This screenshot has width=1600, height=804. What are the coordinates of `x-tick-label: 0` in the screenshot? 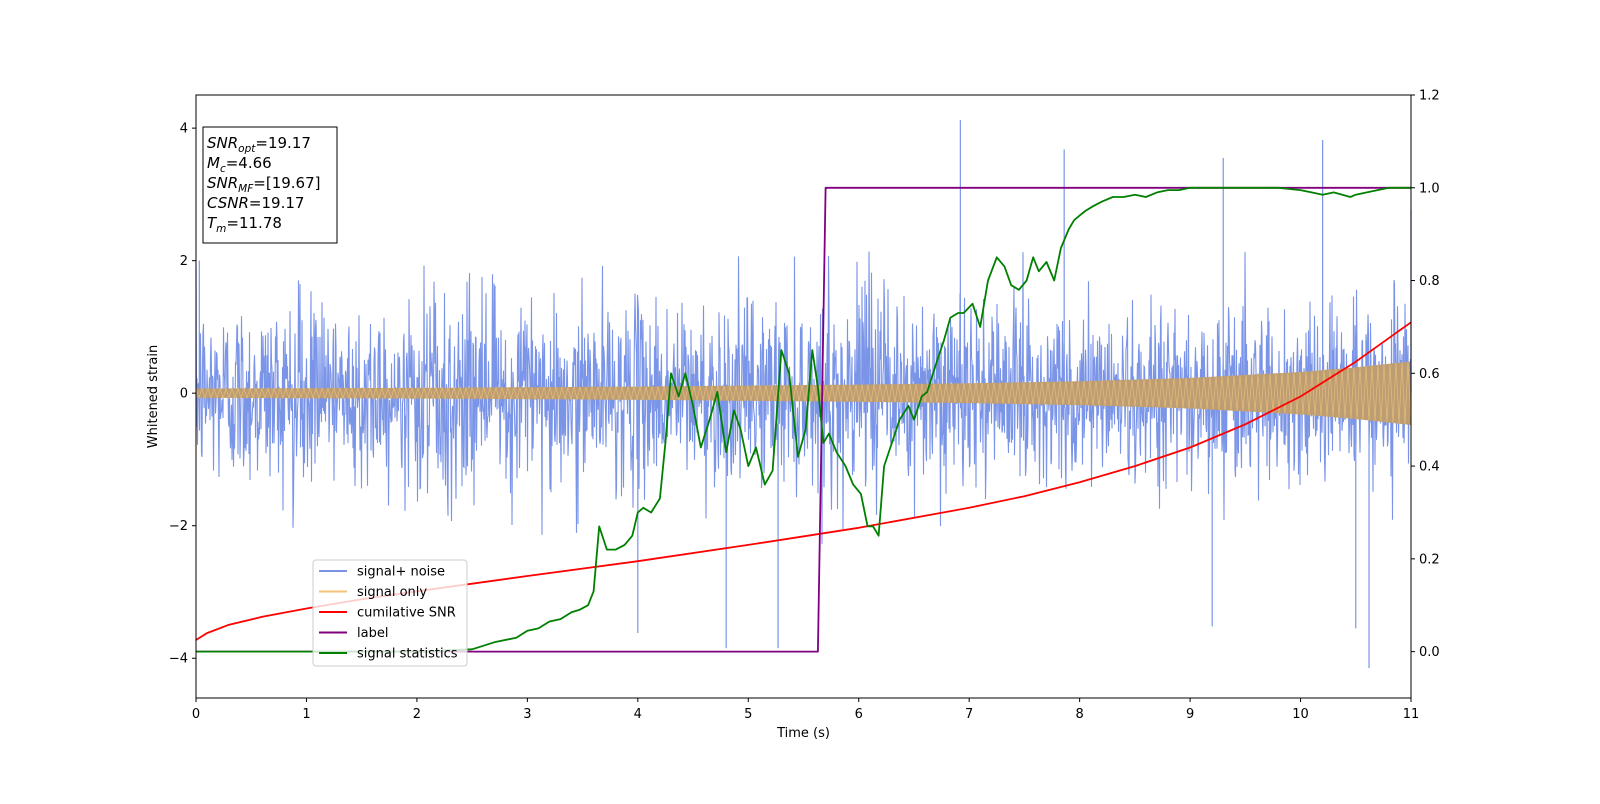 It's located at (196, 714).